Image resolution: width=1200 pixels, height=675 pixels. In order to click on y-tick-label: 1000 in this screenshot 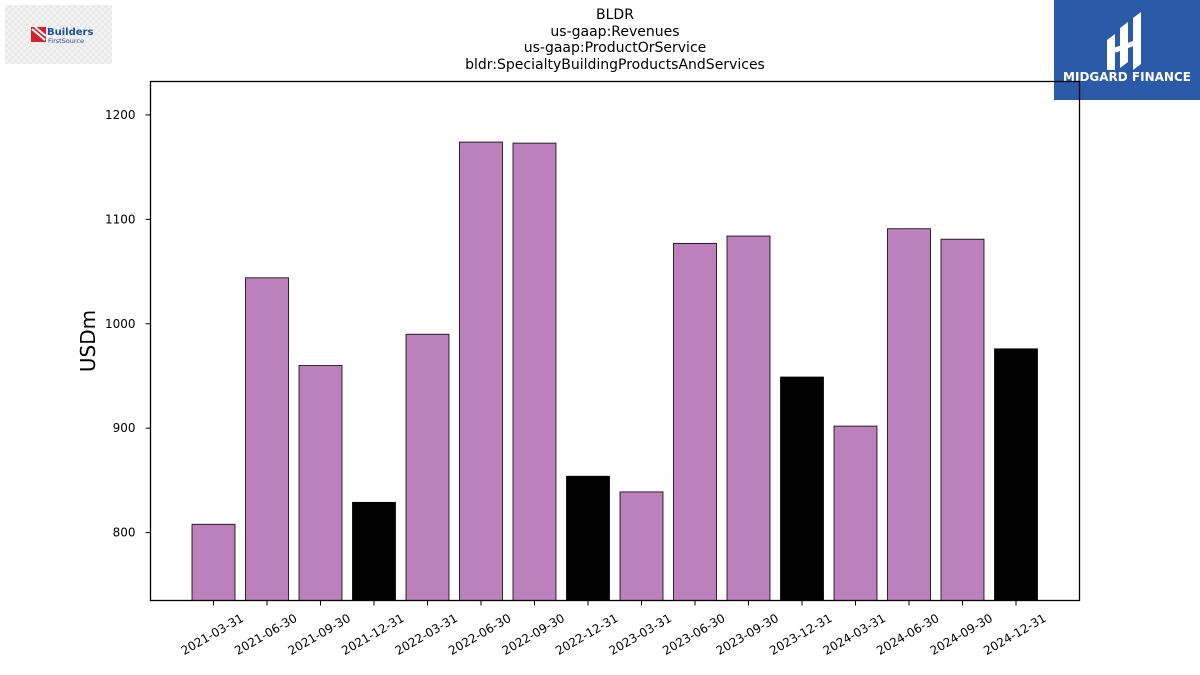, I will do `click(120, 324)`.